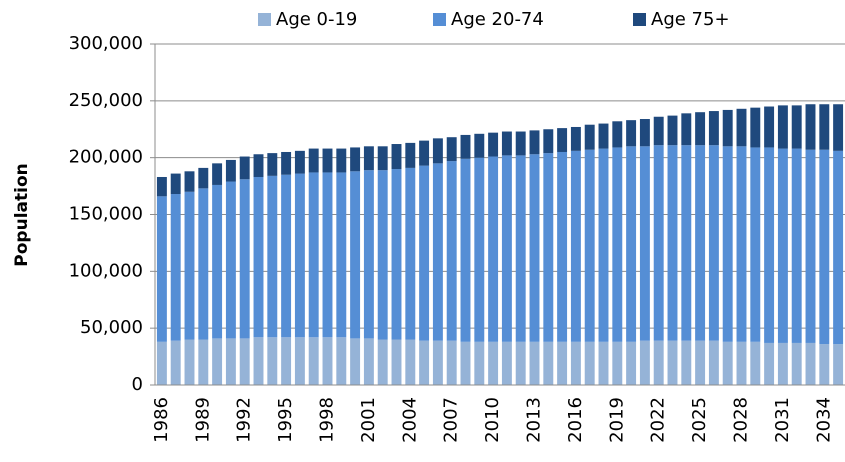  Describe the element at coordinates (285, 420) in the screenshot. I see `x-tick-label: 1995` at that location.